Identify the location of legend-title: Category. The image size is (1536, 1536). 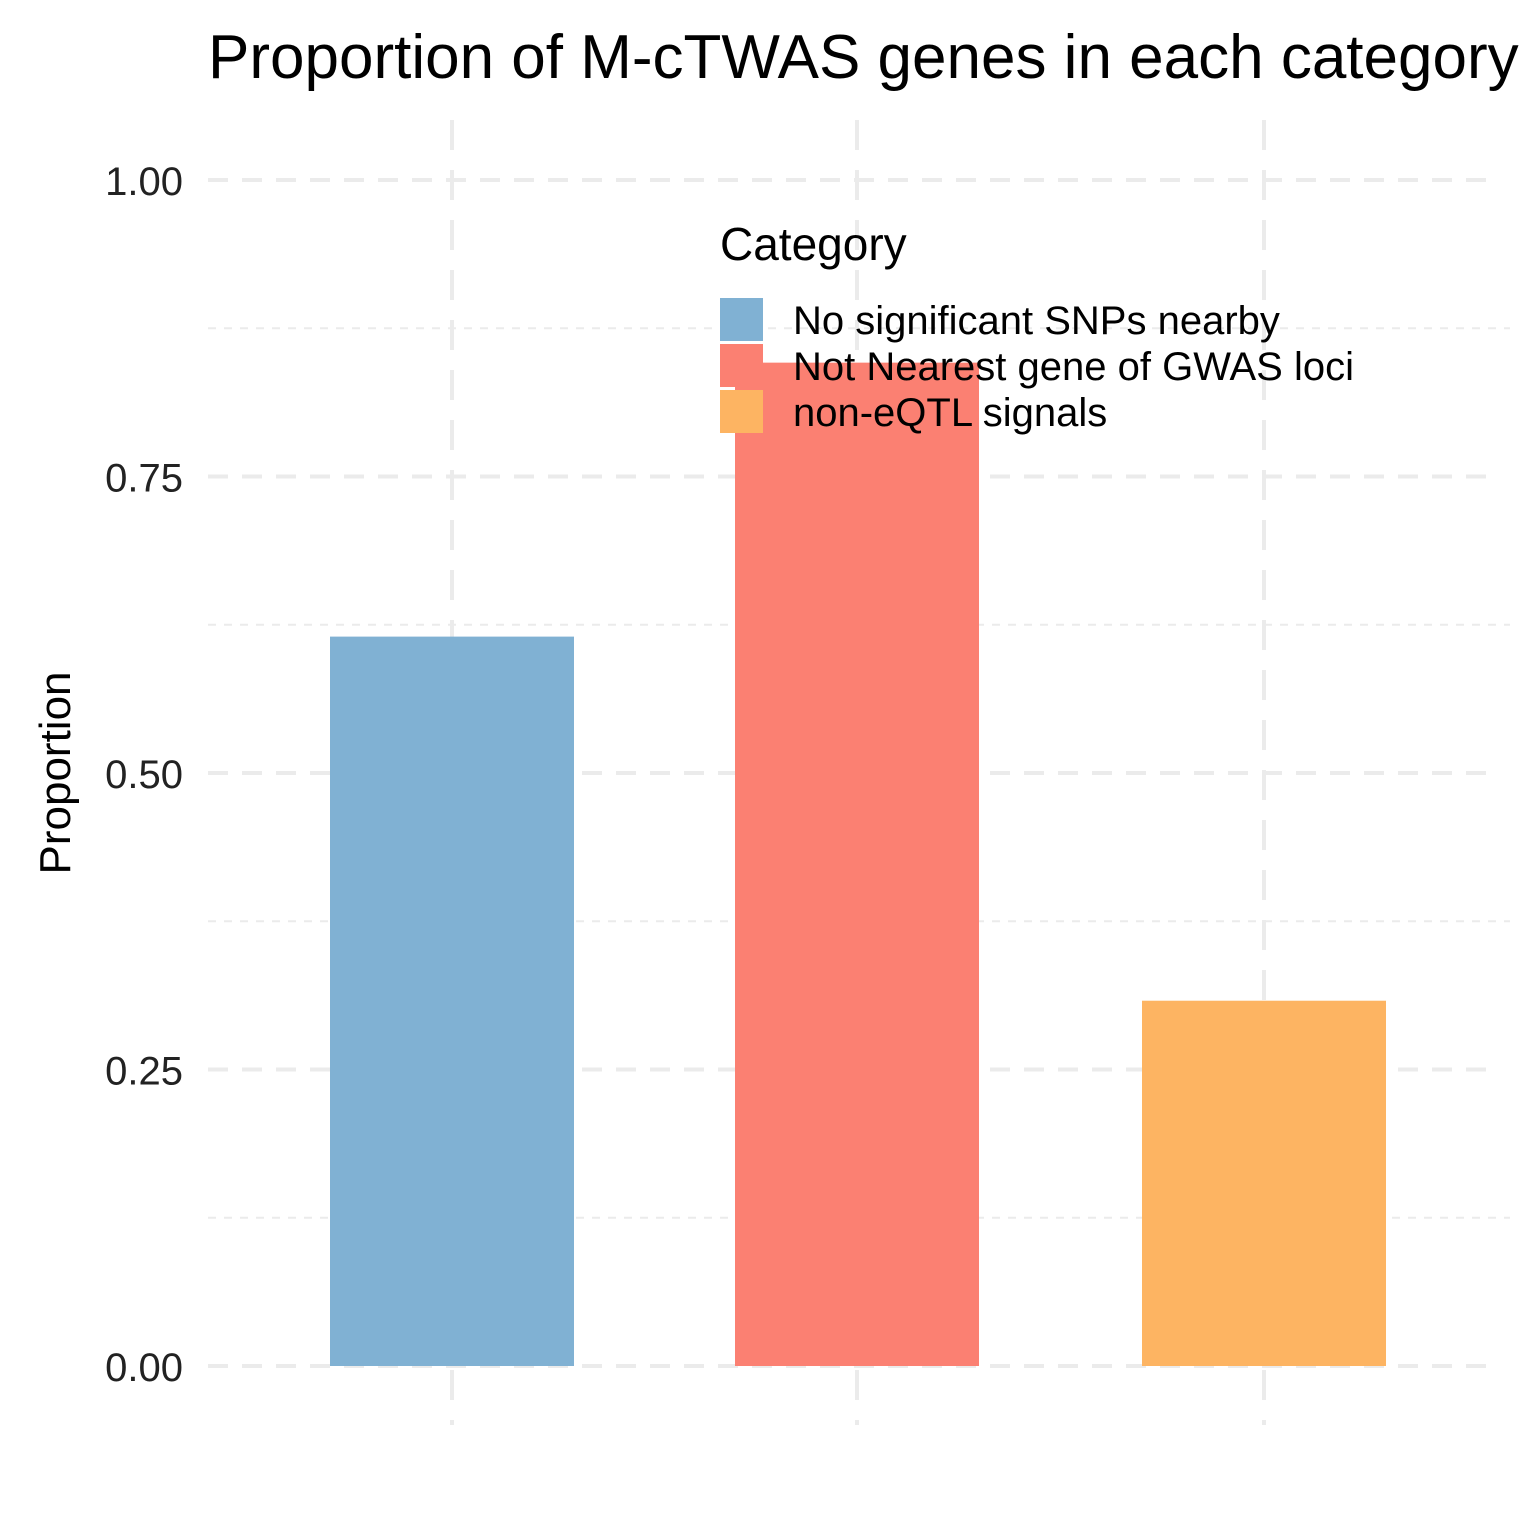
(813, 244).